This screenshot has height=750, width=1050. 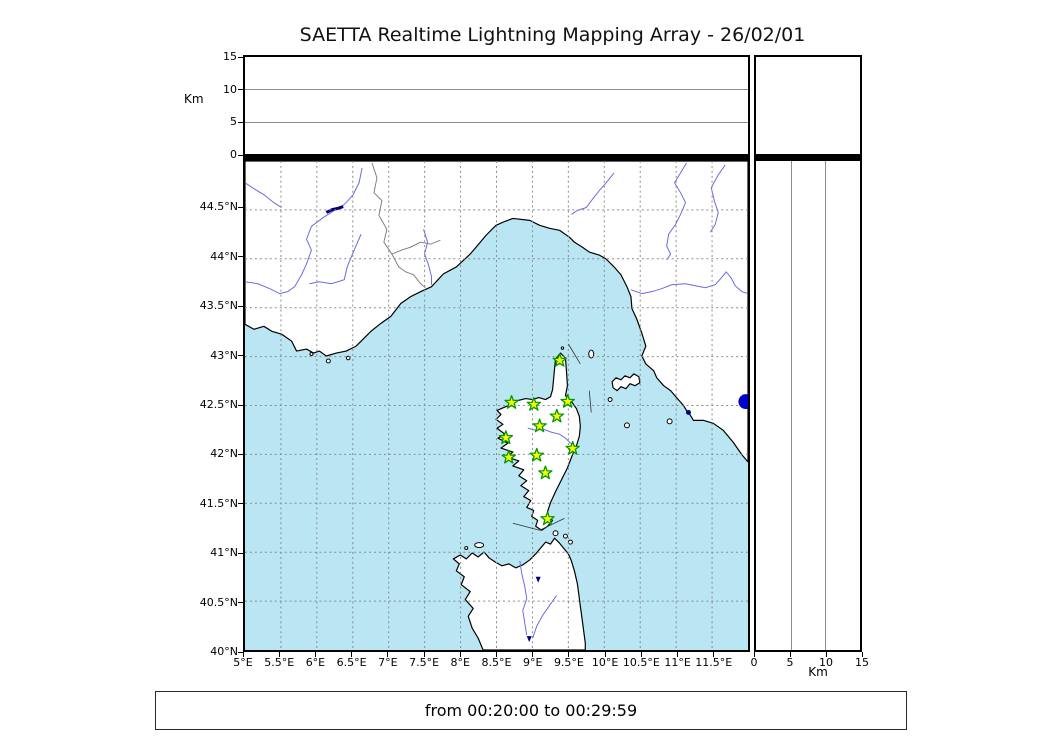 I want to click on latitude-tick-label: 44°N, so click(x=224, y=256).